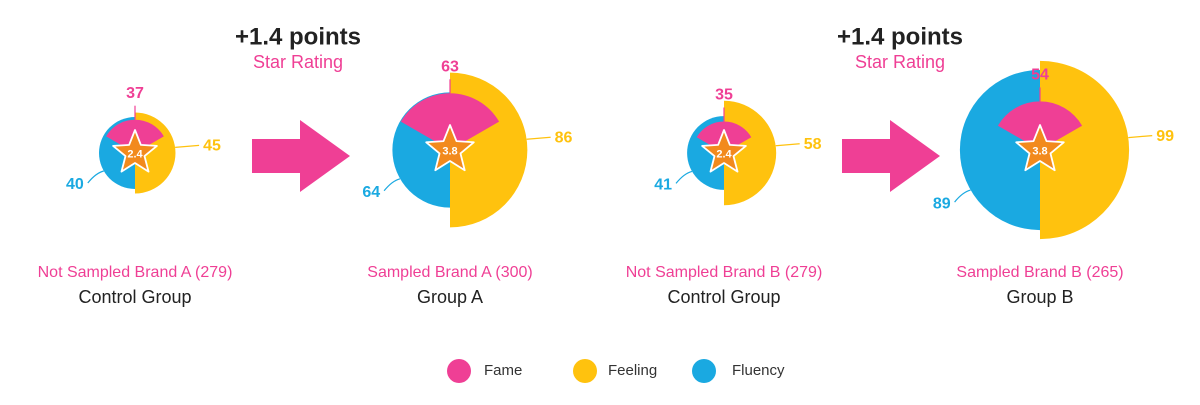 The height and width of the screenshot is (405, 1200). Describe the element at coordinates (135, 272) in the screenshot. I see `group-label: Not Sampled Brand A (279)` at that location.